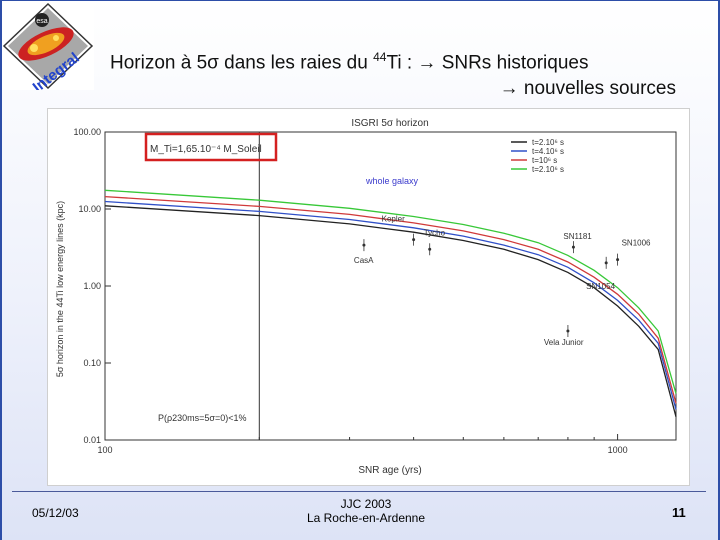 The image size is (720, 540). Describe the element at coordinates (393, 219) in the screenshot. I see `source-label: Kepler` at that location.